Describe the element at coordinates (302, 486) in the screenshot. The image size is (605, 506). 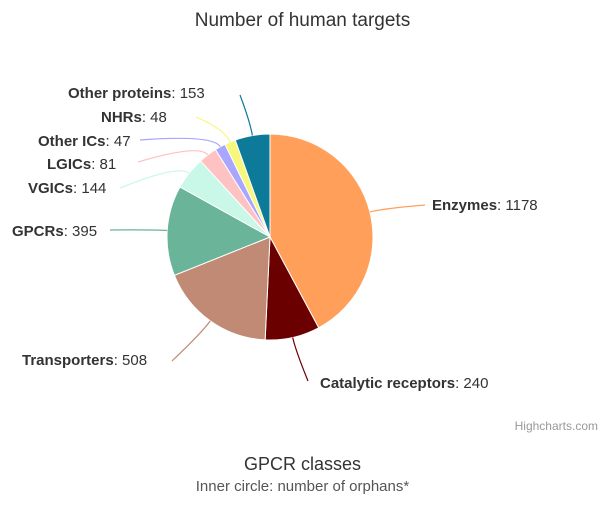
I see `section-subtitle: Inner circle: number of orphans*` at that location.